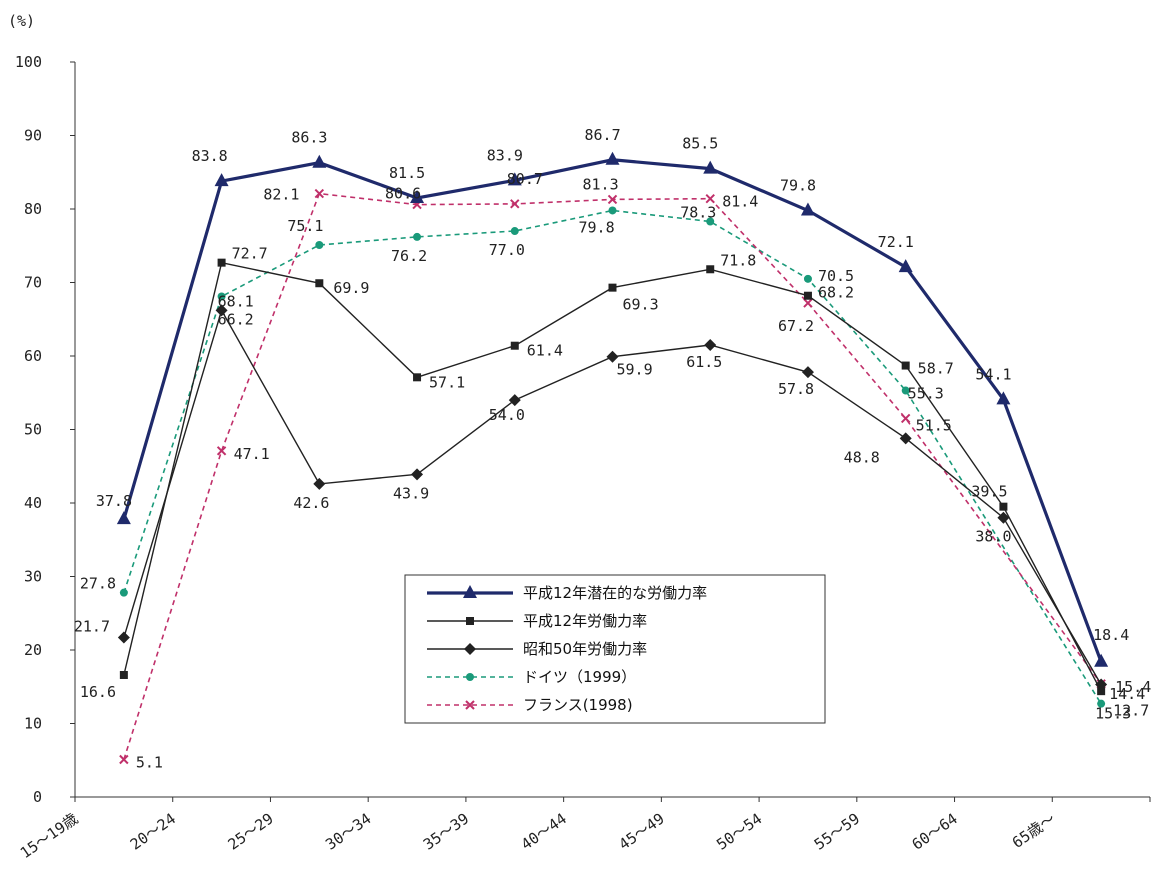 The image size is (1154, 886). Describe the element at coordinates (567, 593) in the screenshot. I see `legend-item: 平成12年潜在的な労働力率` at that location.